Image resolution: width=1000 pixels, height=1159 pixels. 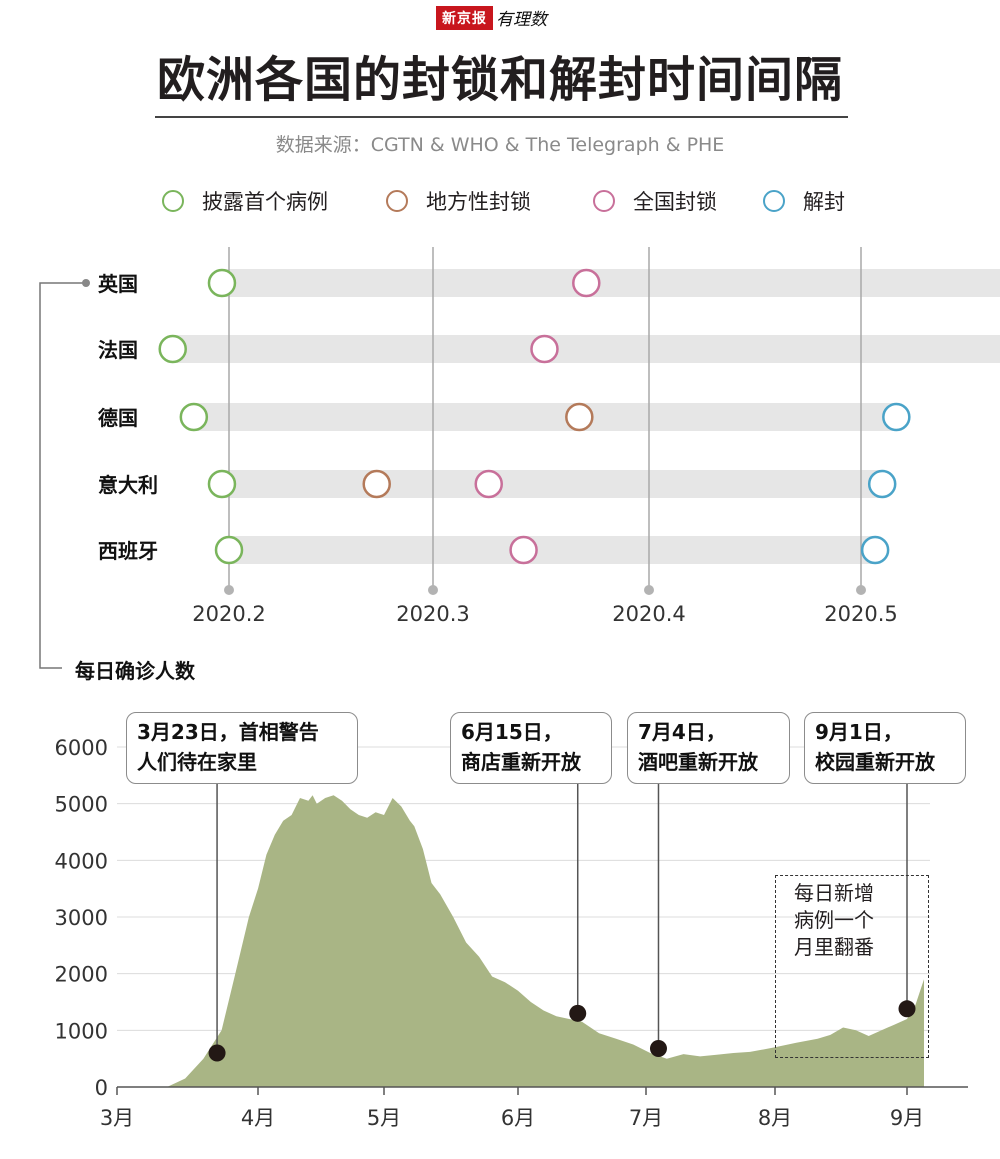 What do you see at coordinates (859, 732) in the screenshot?
I see `annotation-text: 9月1日，` at bounding box center [859, 732].